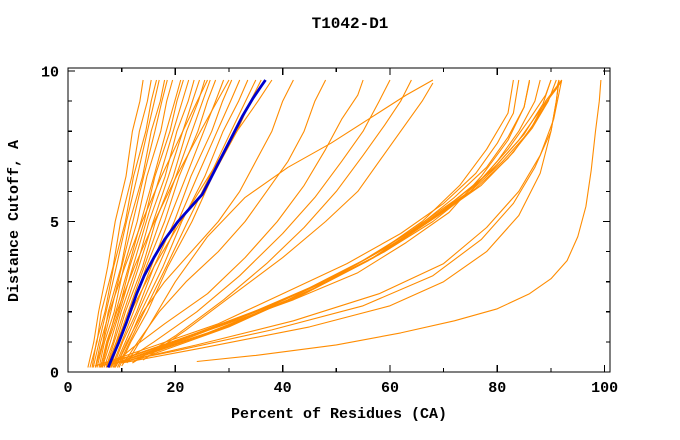 This screenshot has width=680, height=440. I want to click on x-tick-label: 40, so click(283, 388).